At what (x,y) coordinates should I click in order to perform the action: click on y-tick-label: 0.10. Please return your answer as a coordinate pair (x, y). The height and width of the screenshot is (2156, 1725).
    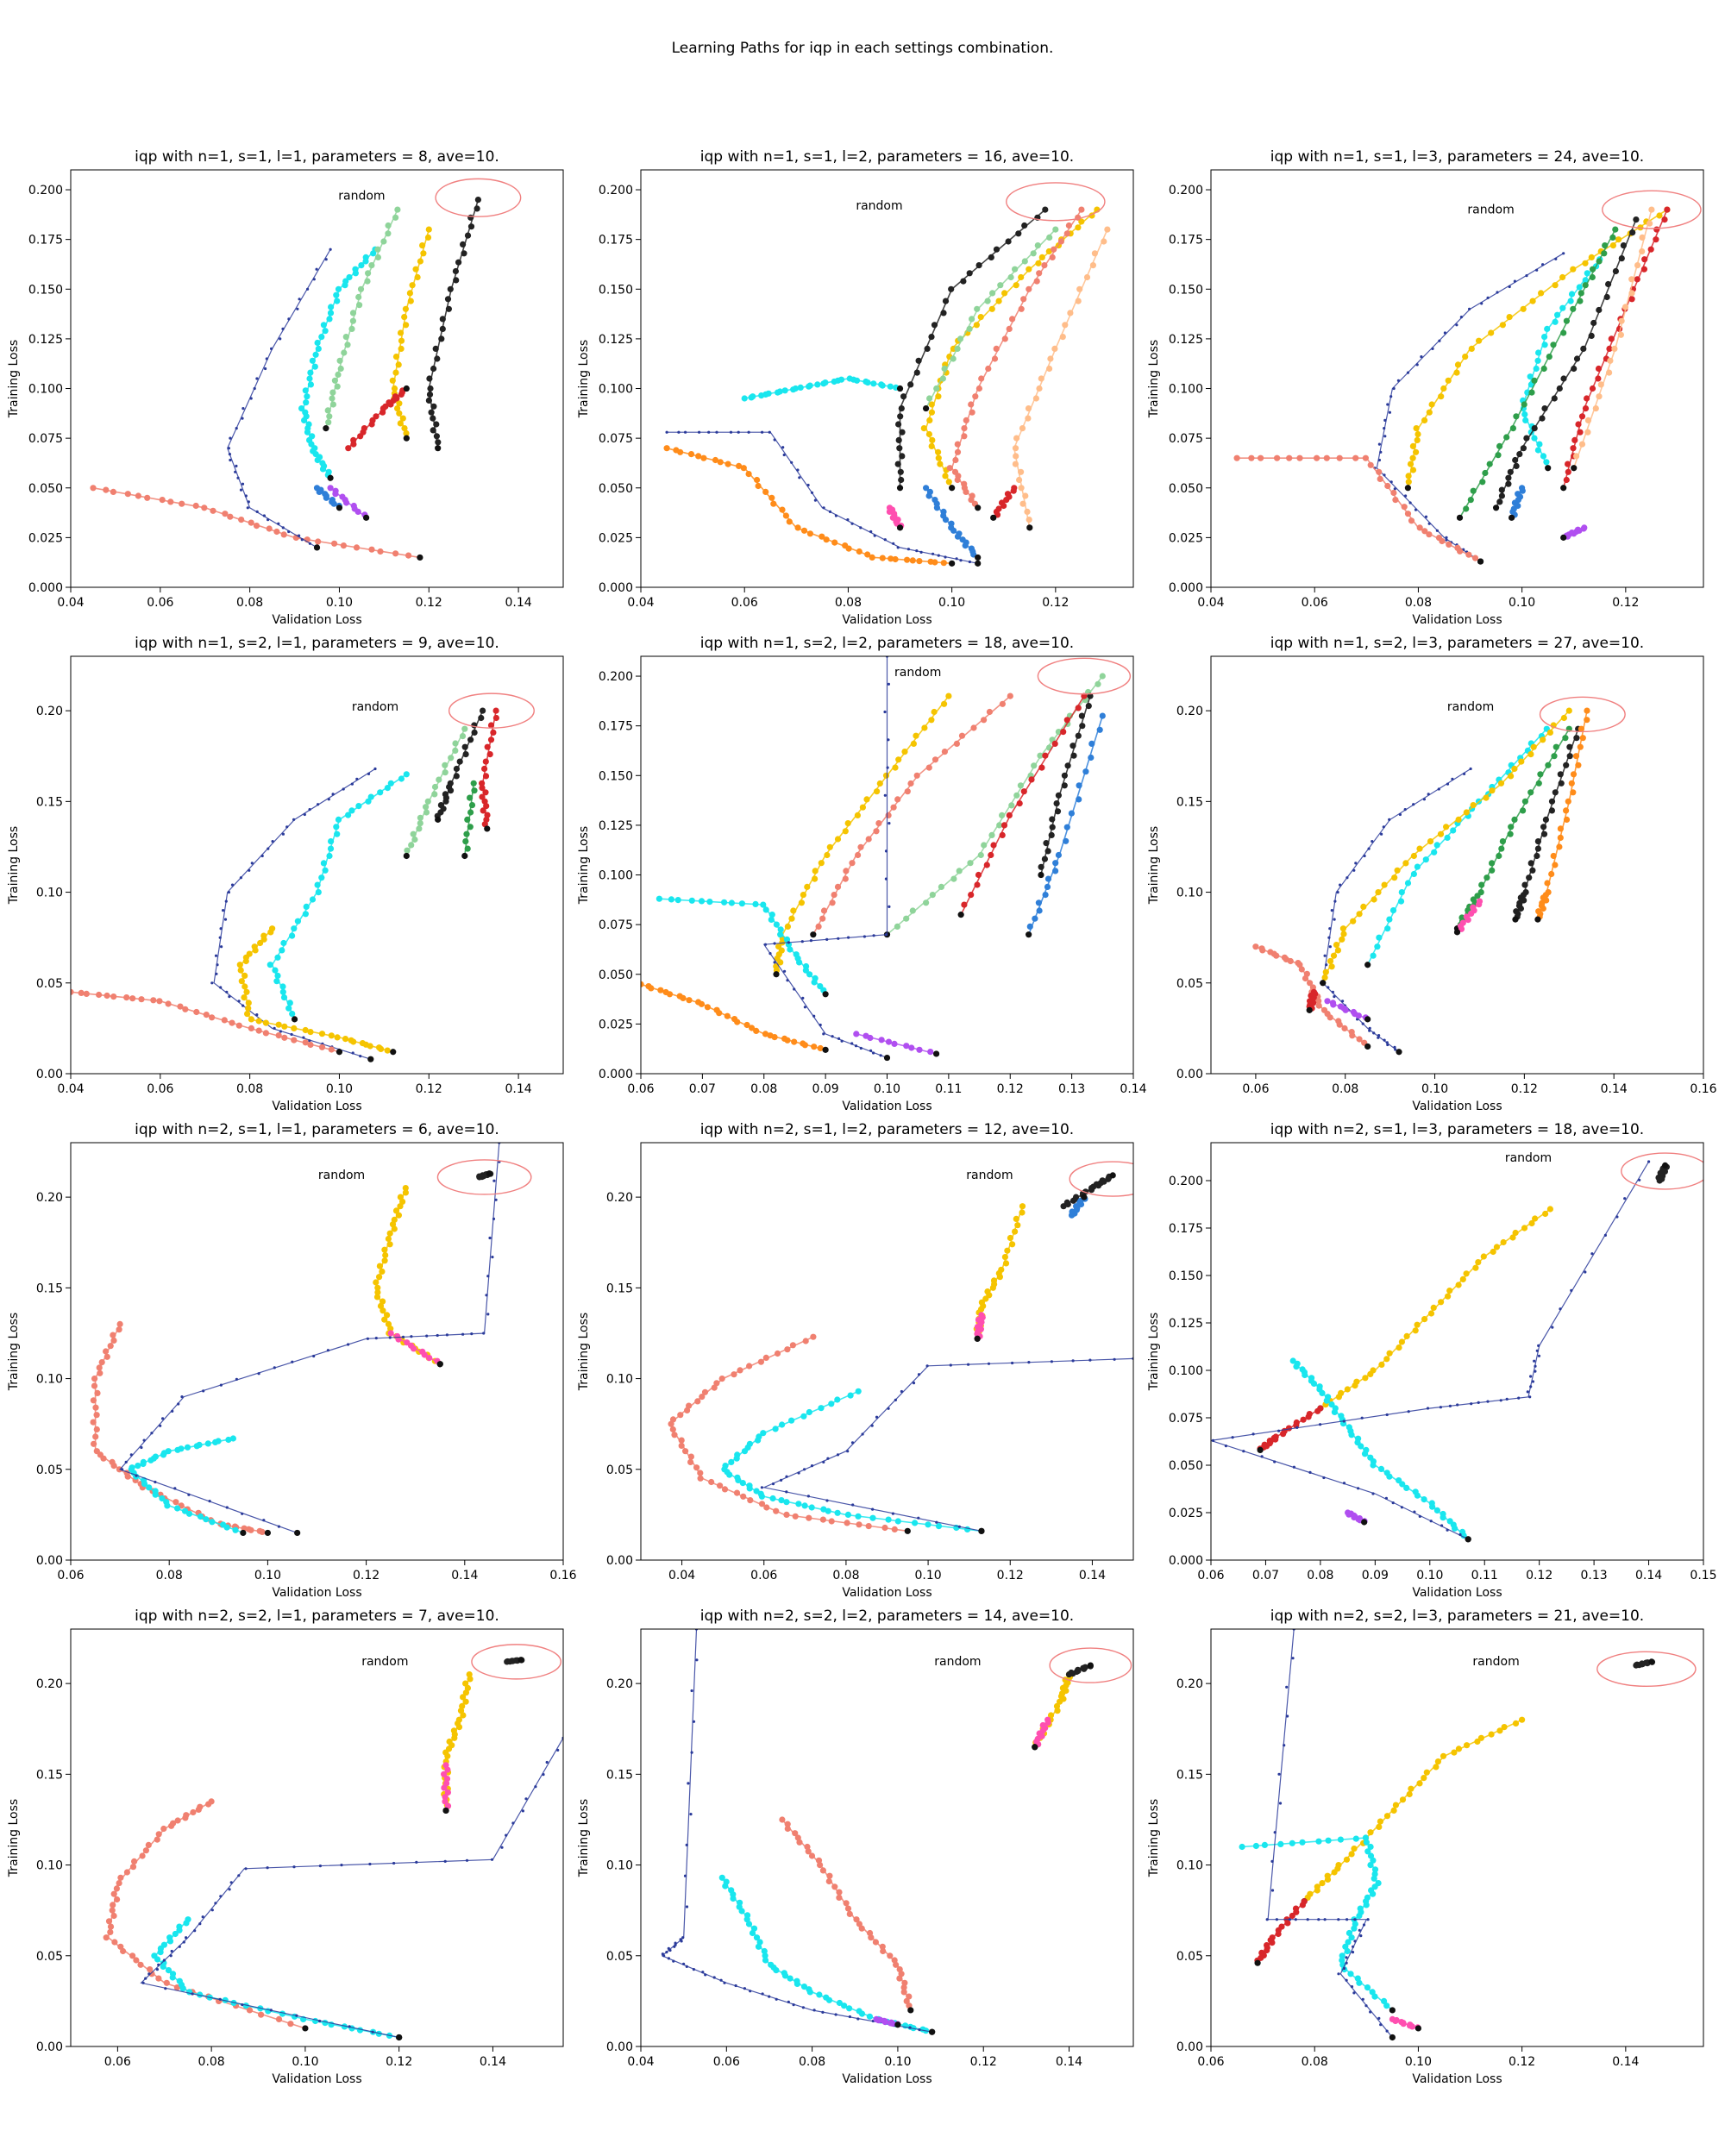
    Looking at the image, I should click on (619, 1380).